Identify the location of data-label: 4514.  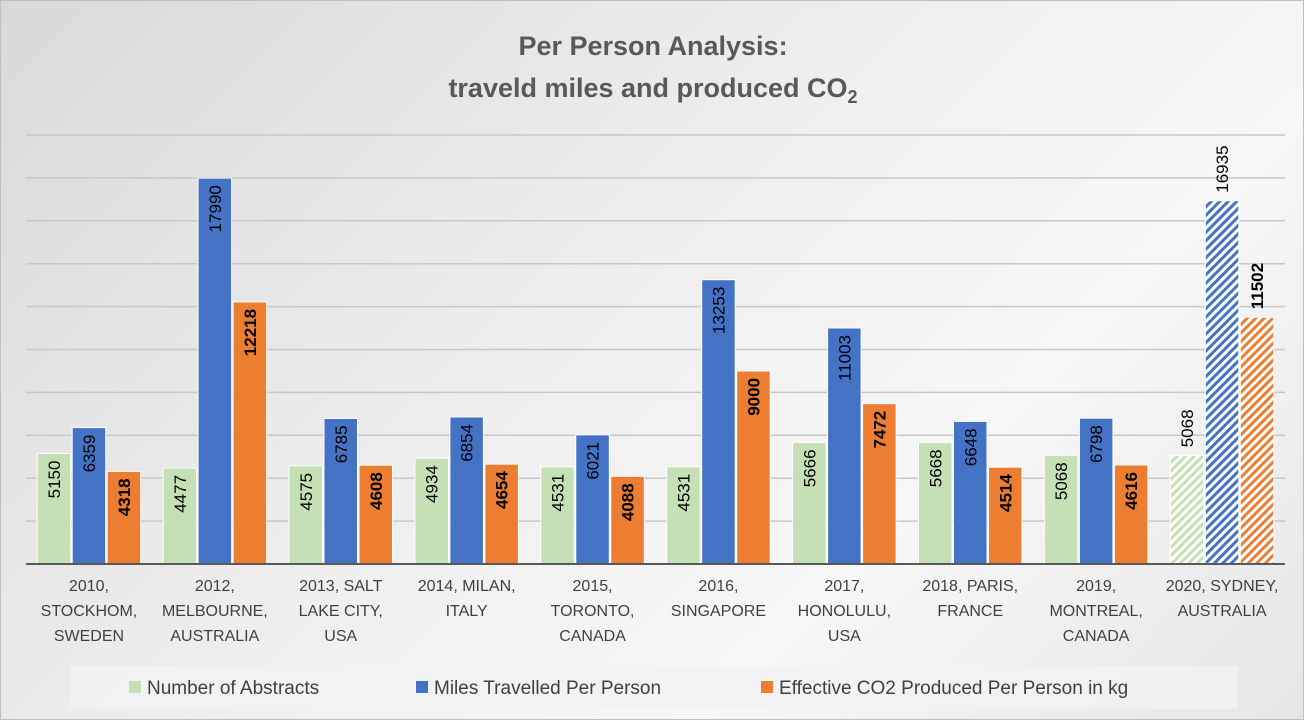
(1005, 493).